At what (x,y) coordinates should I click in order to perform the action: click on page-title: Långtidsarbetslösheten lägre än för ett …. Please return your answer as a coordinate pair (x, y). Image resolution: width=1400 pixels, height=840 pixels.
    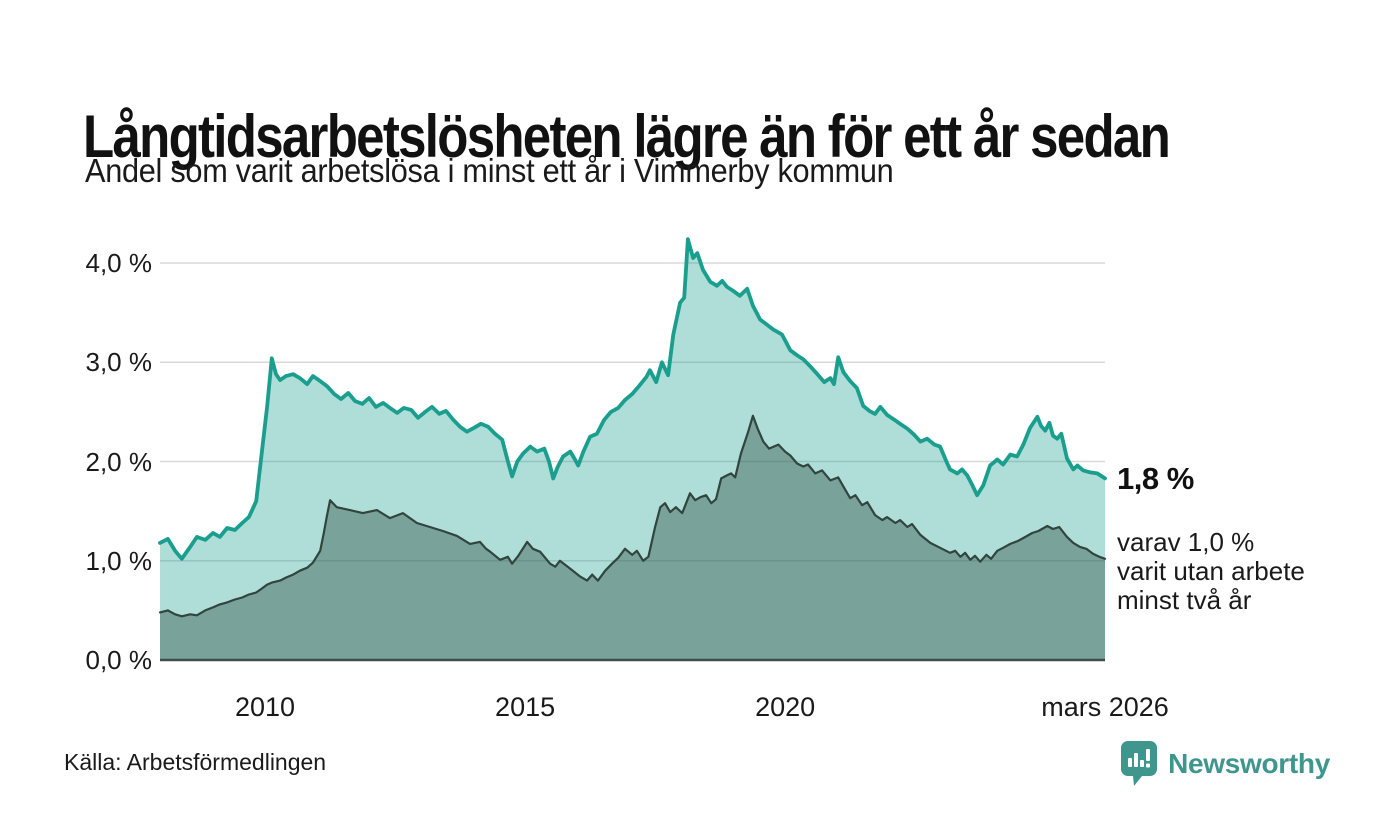
    Looking at the image, I should click on (627, 137).